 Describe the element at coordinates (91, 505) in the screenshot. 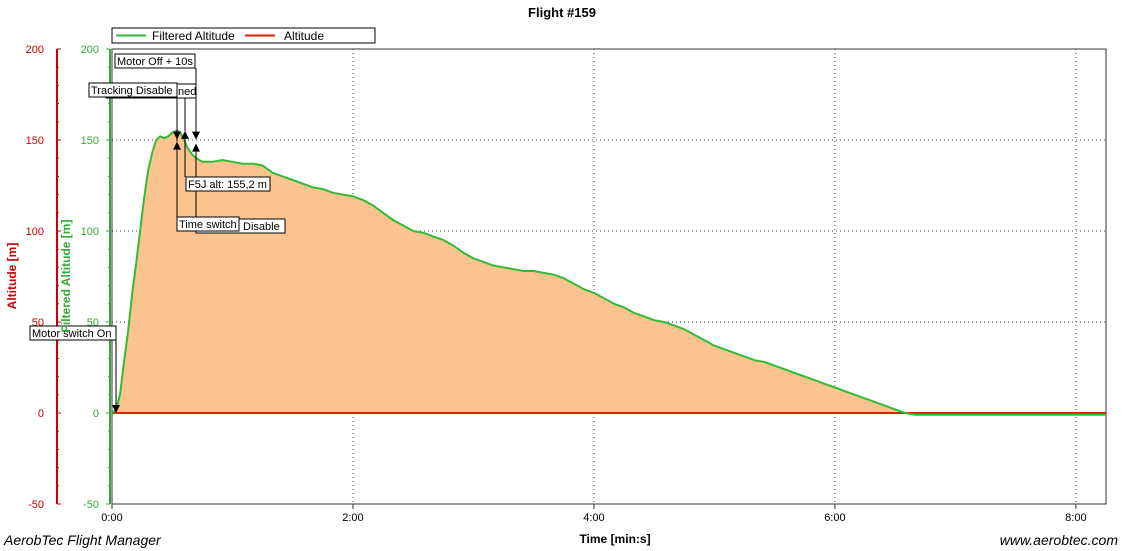

I see `filtered-tick-label: -50` at that location.